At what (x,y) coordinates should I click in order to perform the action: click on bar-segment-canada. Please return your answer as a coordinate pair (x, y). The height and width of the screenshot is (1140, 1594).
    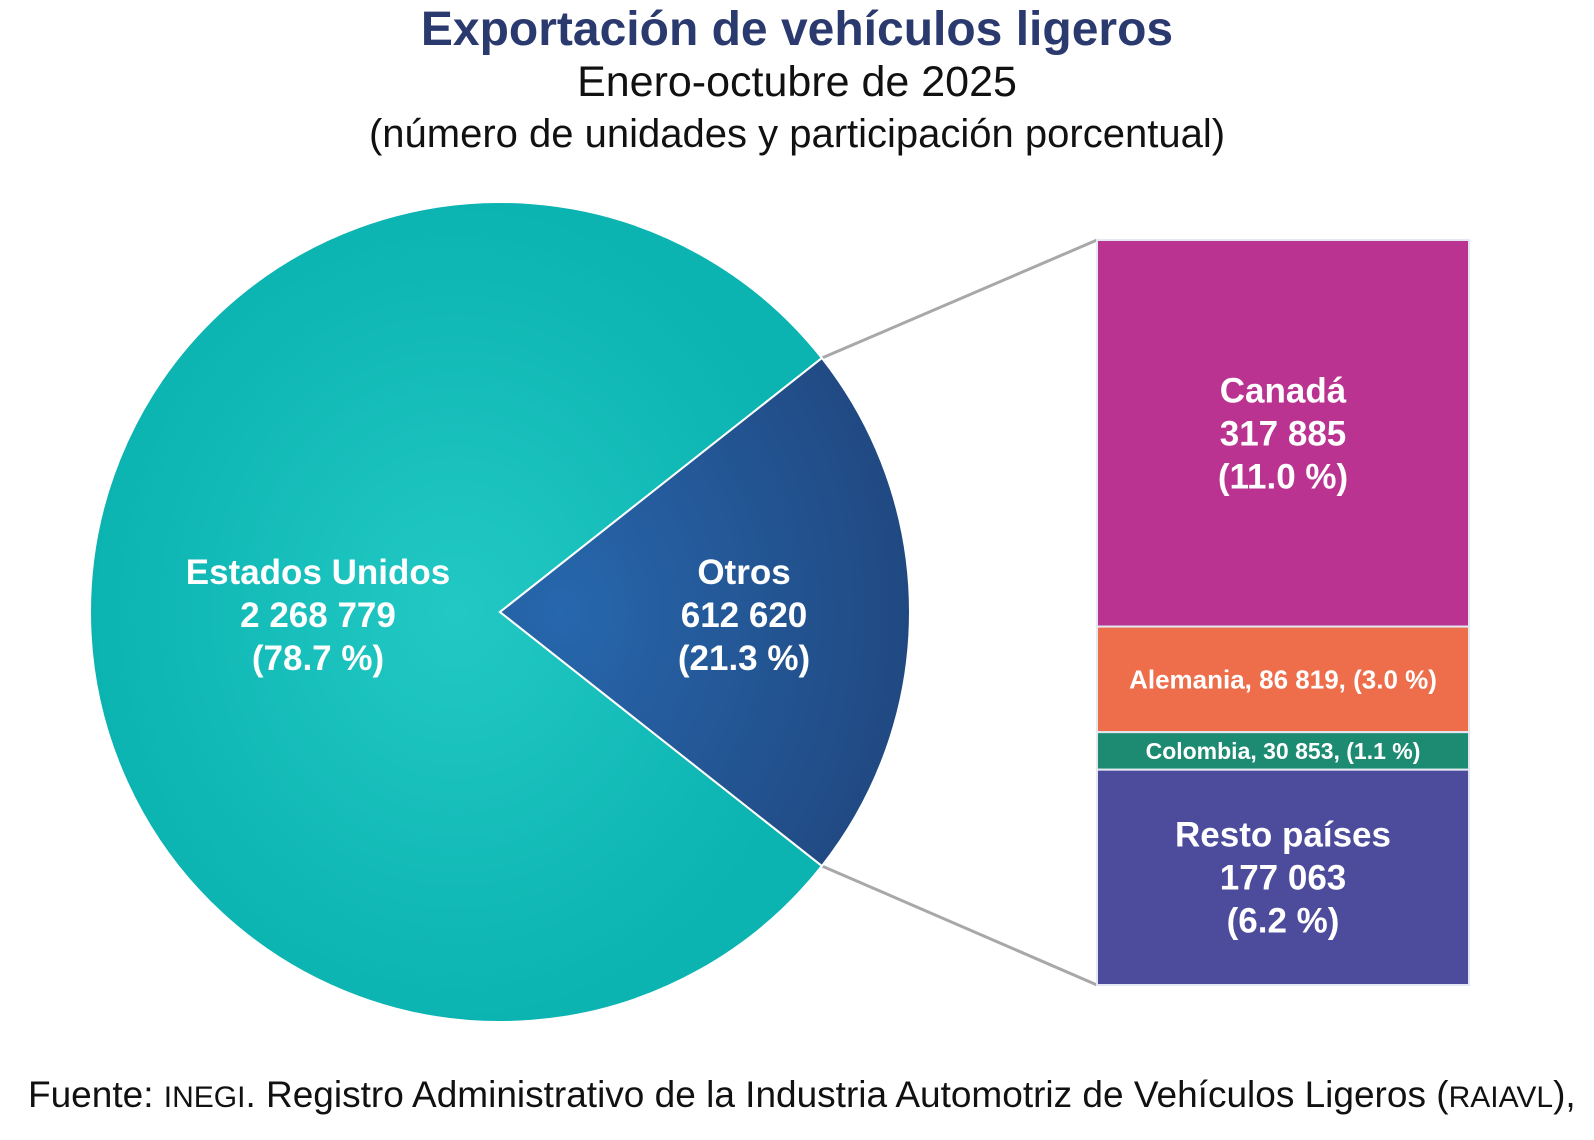
    Looking at the image, I should click on (1283, 433).